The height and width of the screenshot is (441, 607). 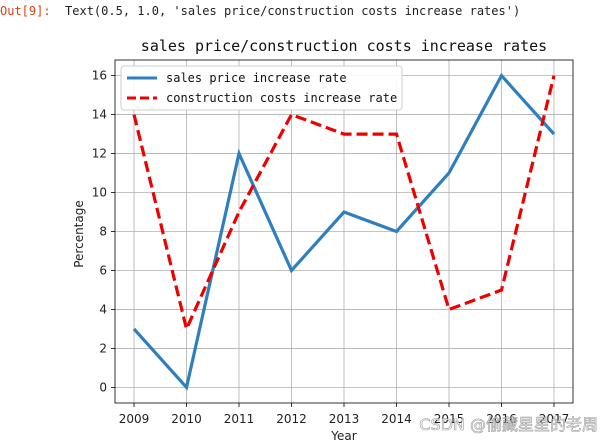 I want to click on y-tick-label: 16, so click(x=99, y=76).